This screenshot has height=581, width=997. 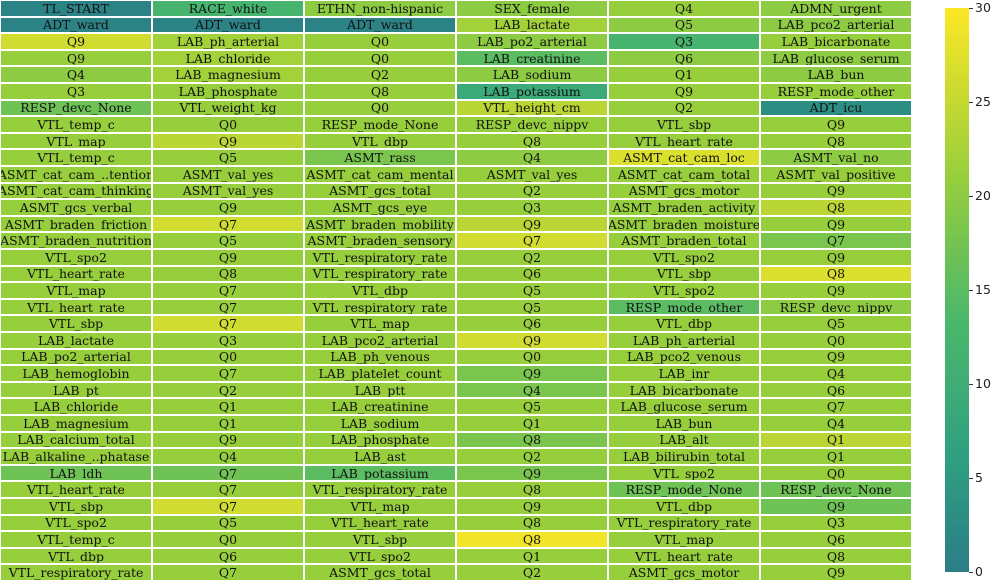 I want to click on heatmap-cell: ASMT_val_no, so click(x=836, y=157).